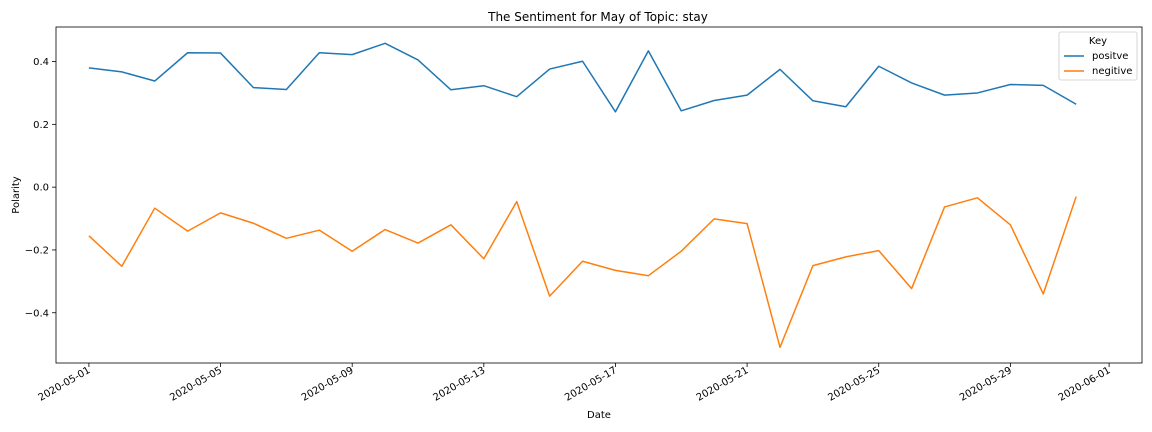 This screenshot has height=432, width=1152. What do you see at coordinates (1112, 71) in the screenshot?
I see `legend-entry-negitive: negitive` at bounding box center [1112, 71].